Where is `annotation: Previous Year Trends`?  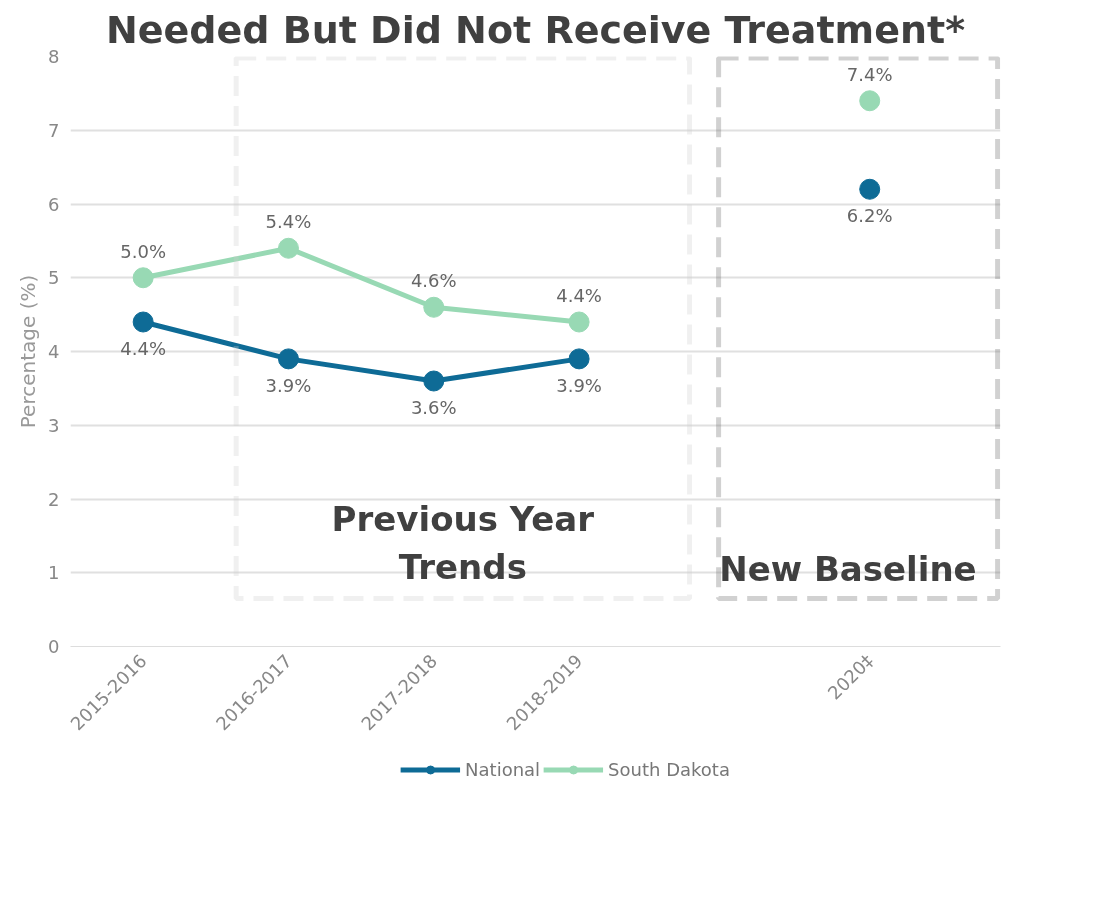 annotation: Previous Year Trends is located at coordinates (463, 543).